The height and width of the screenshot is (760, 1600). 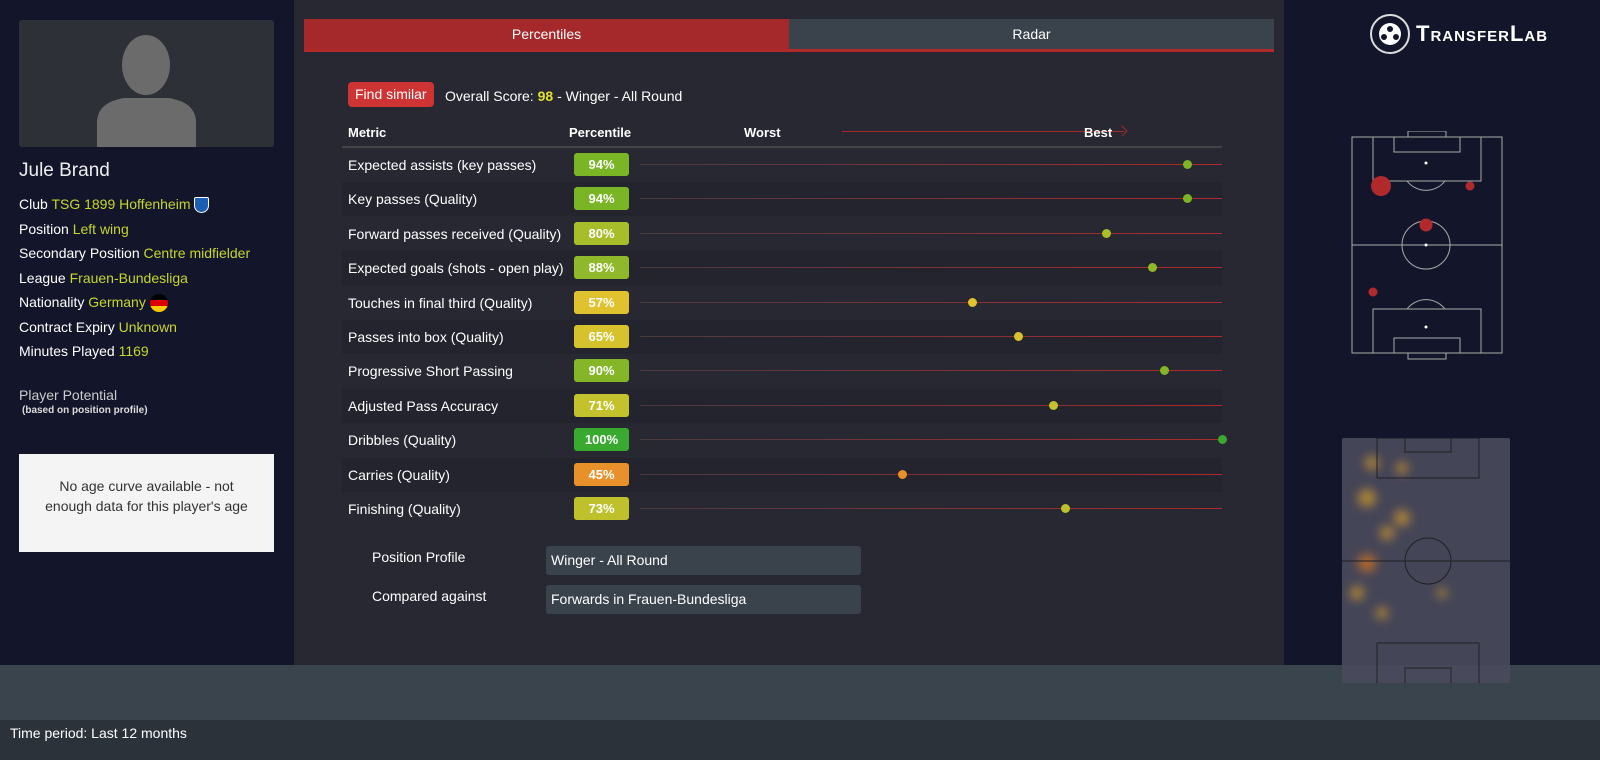 I want to click on info-label: Secondary Position, so click(x=79, y=253).